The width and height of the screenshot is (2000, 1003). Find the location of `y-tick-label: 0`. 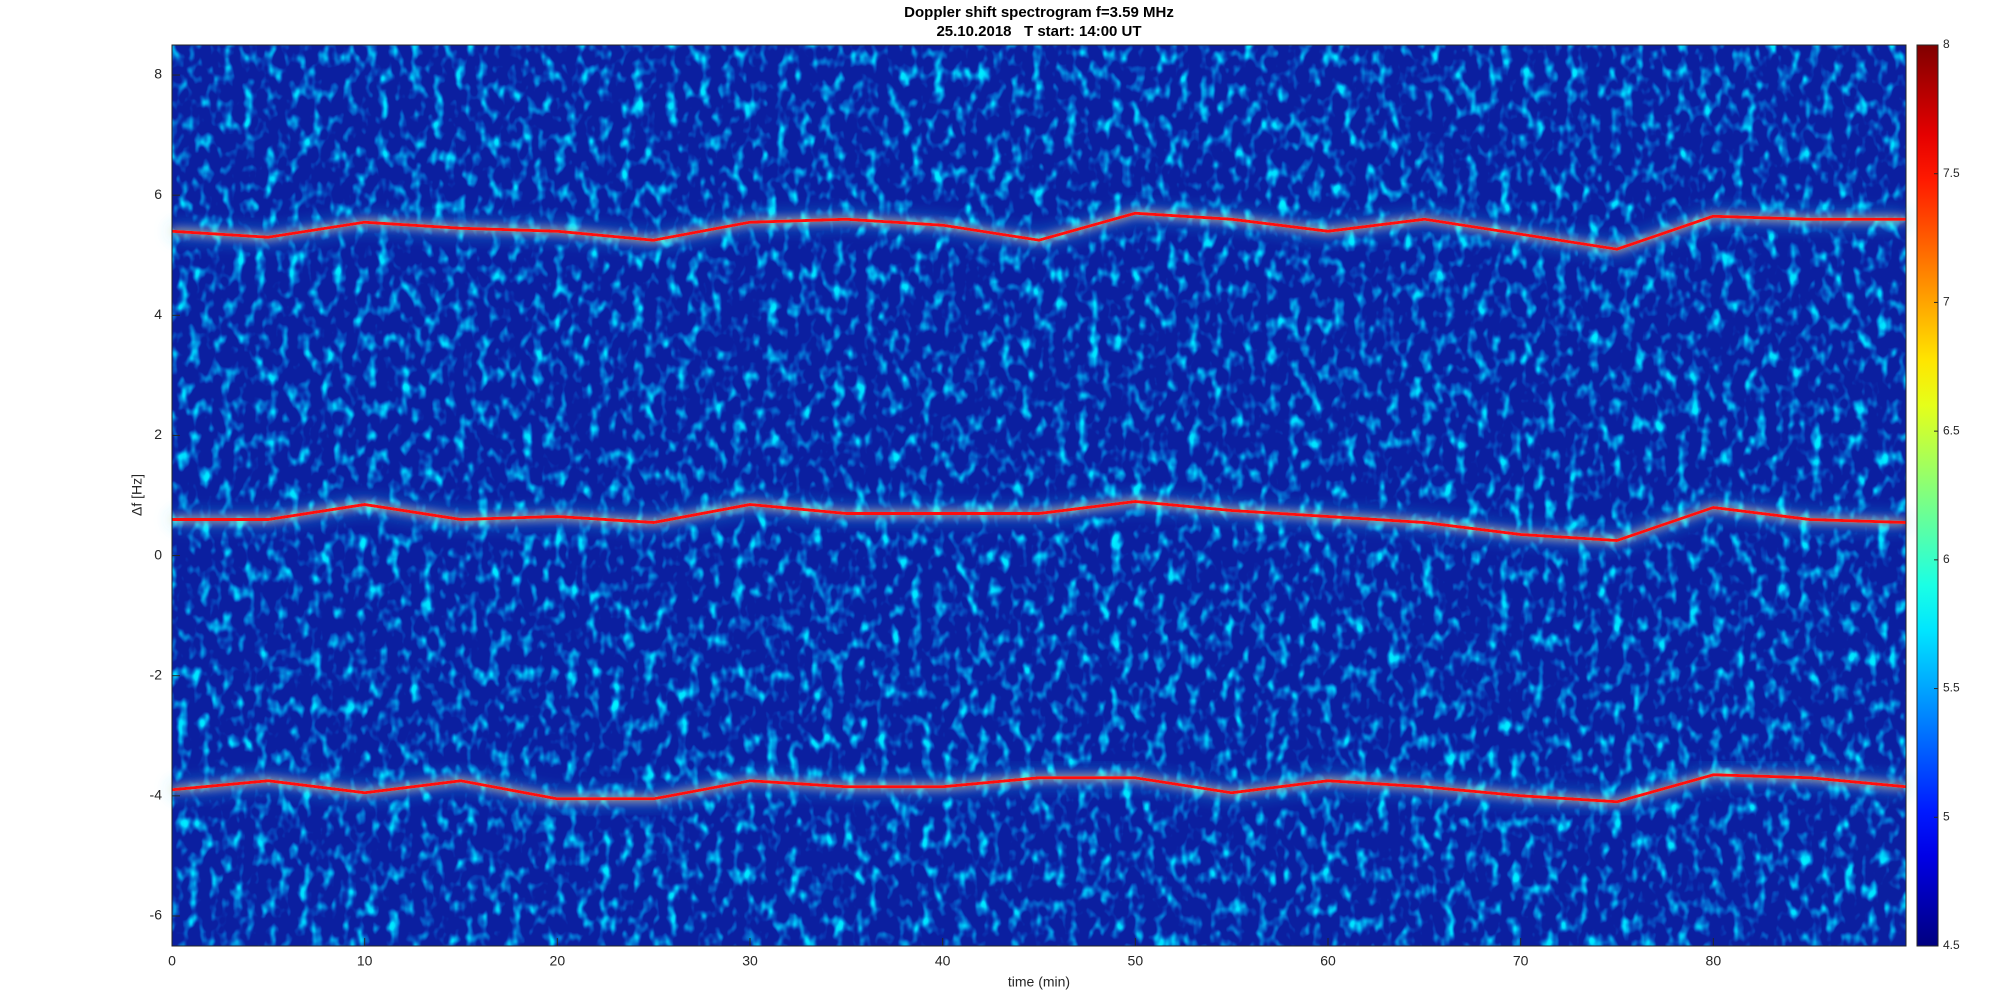

y-tick-label: 0 is located at coordinates (158, 554).